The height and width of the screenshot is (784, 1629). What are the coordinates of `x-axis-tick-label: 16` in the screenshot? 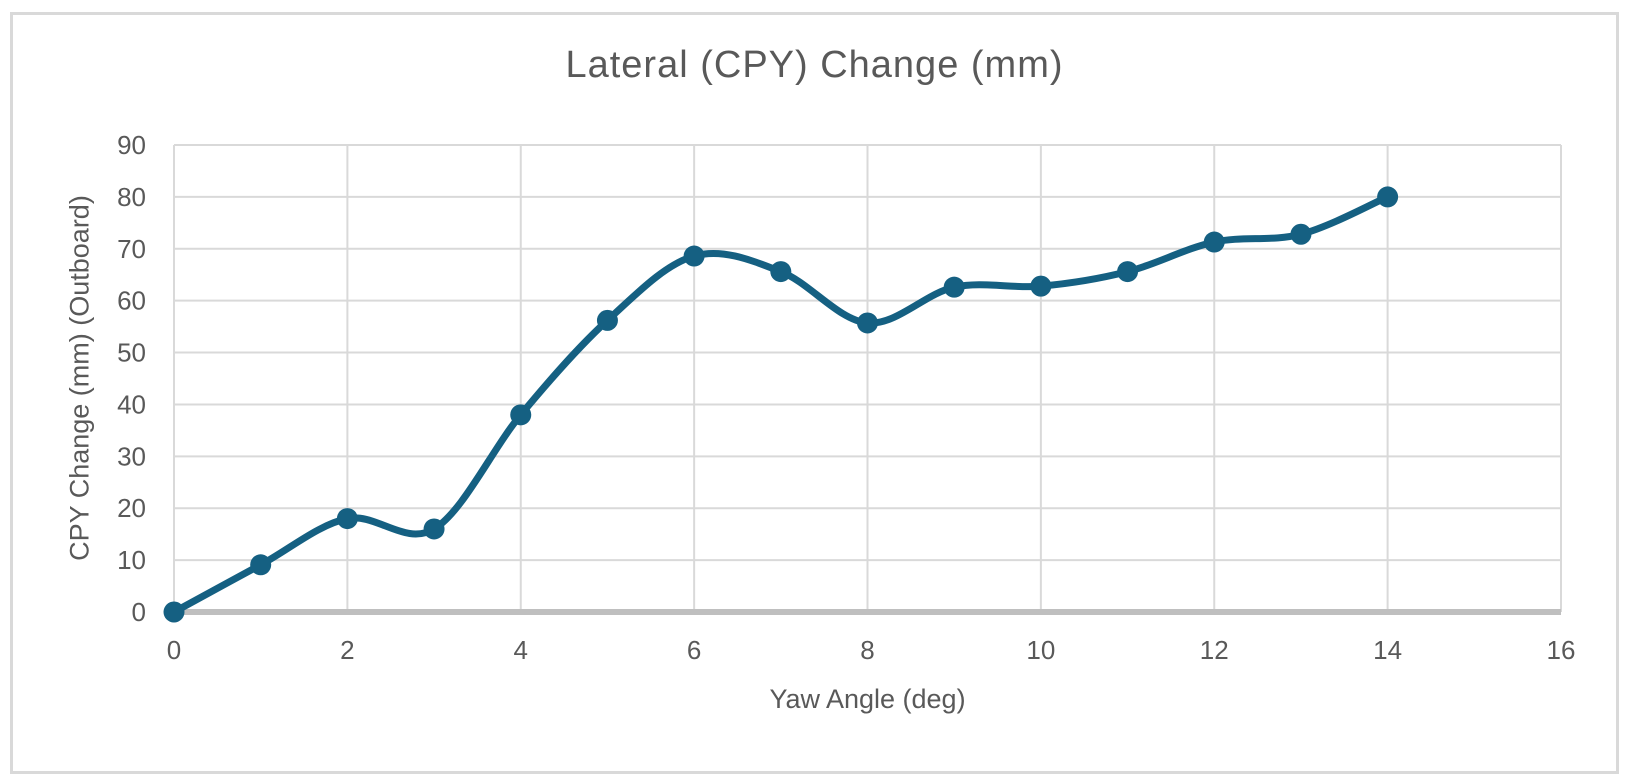 It's located at (1561, 650).